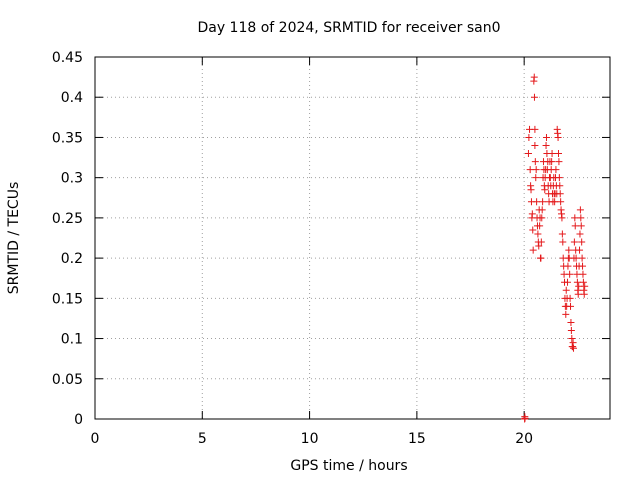 Image resolution: width=640 pixels, height=480 pixels. I want to click on x-tick-label: 0, so click(95, 439).